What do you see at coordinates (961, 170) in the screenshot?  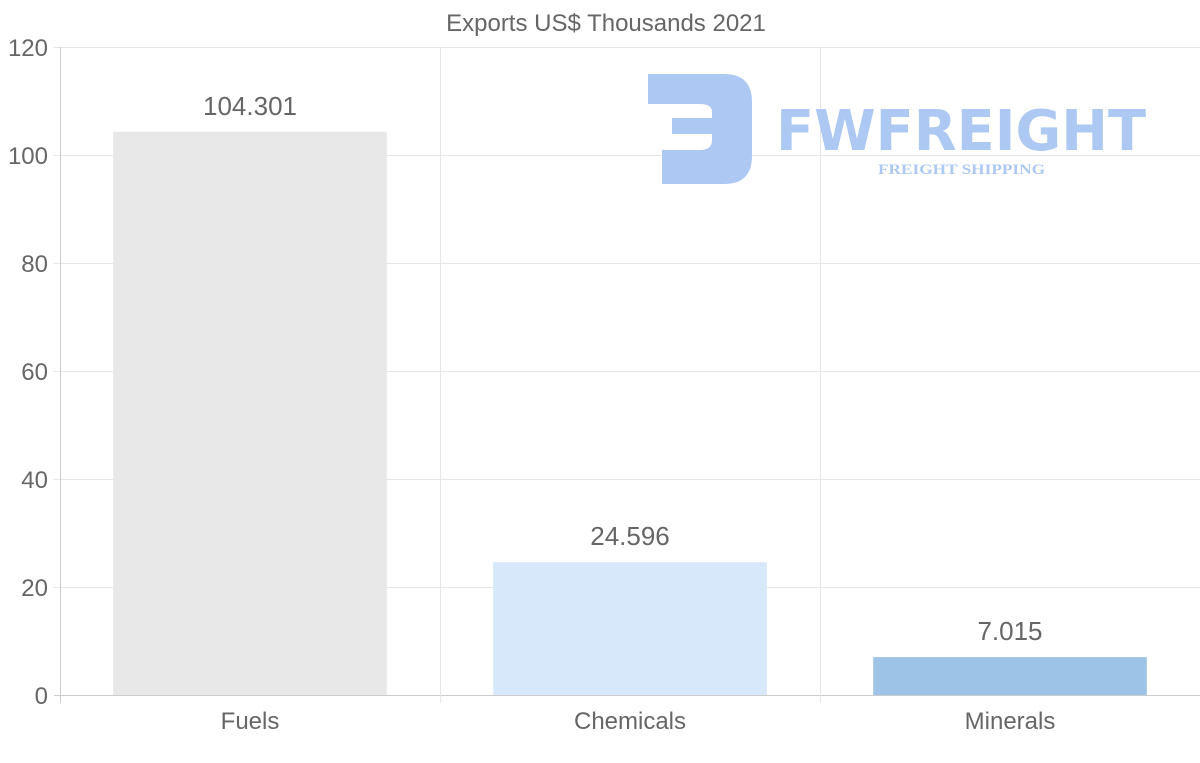 I see `watermark-tagline: FREIGHT SHIPPING` at bounding box center [961, 170].